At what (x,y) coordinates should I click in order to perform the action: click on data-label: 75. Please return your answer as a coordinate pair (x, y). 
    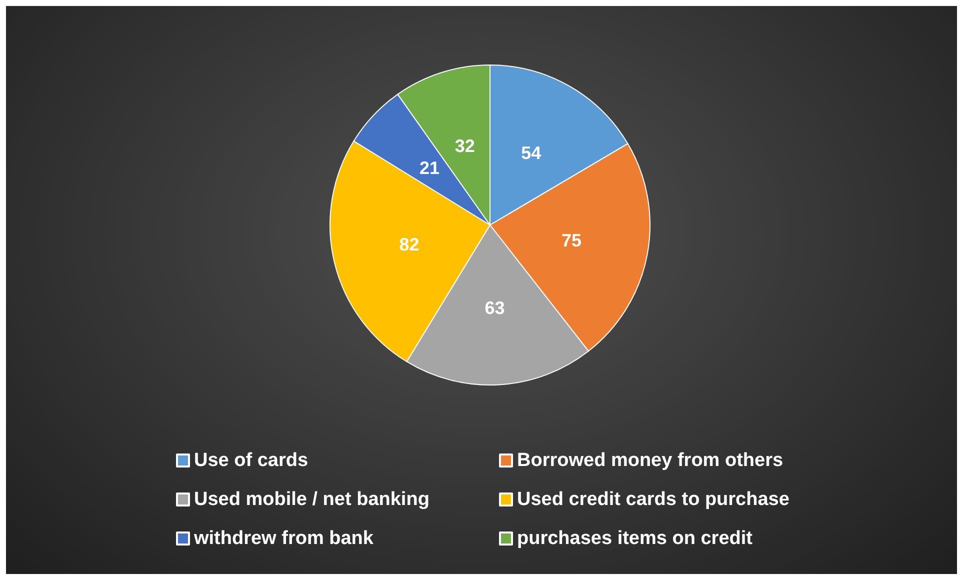
    Looking at the image, I should click on (572, 240).